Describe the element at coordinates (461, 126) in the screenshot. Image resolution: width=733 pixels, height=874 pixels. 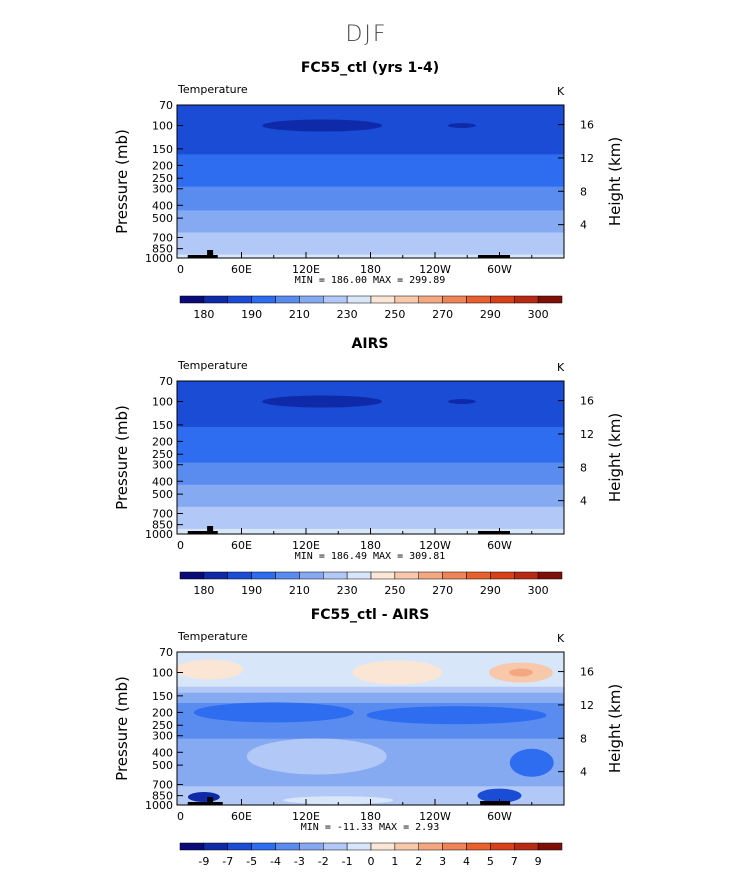
I see `cold-patch` at that location.